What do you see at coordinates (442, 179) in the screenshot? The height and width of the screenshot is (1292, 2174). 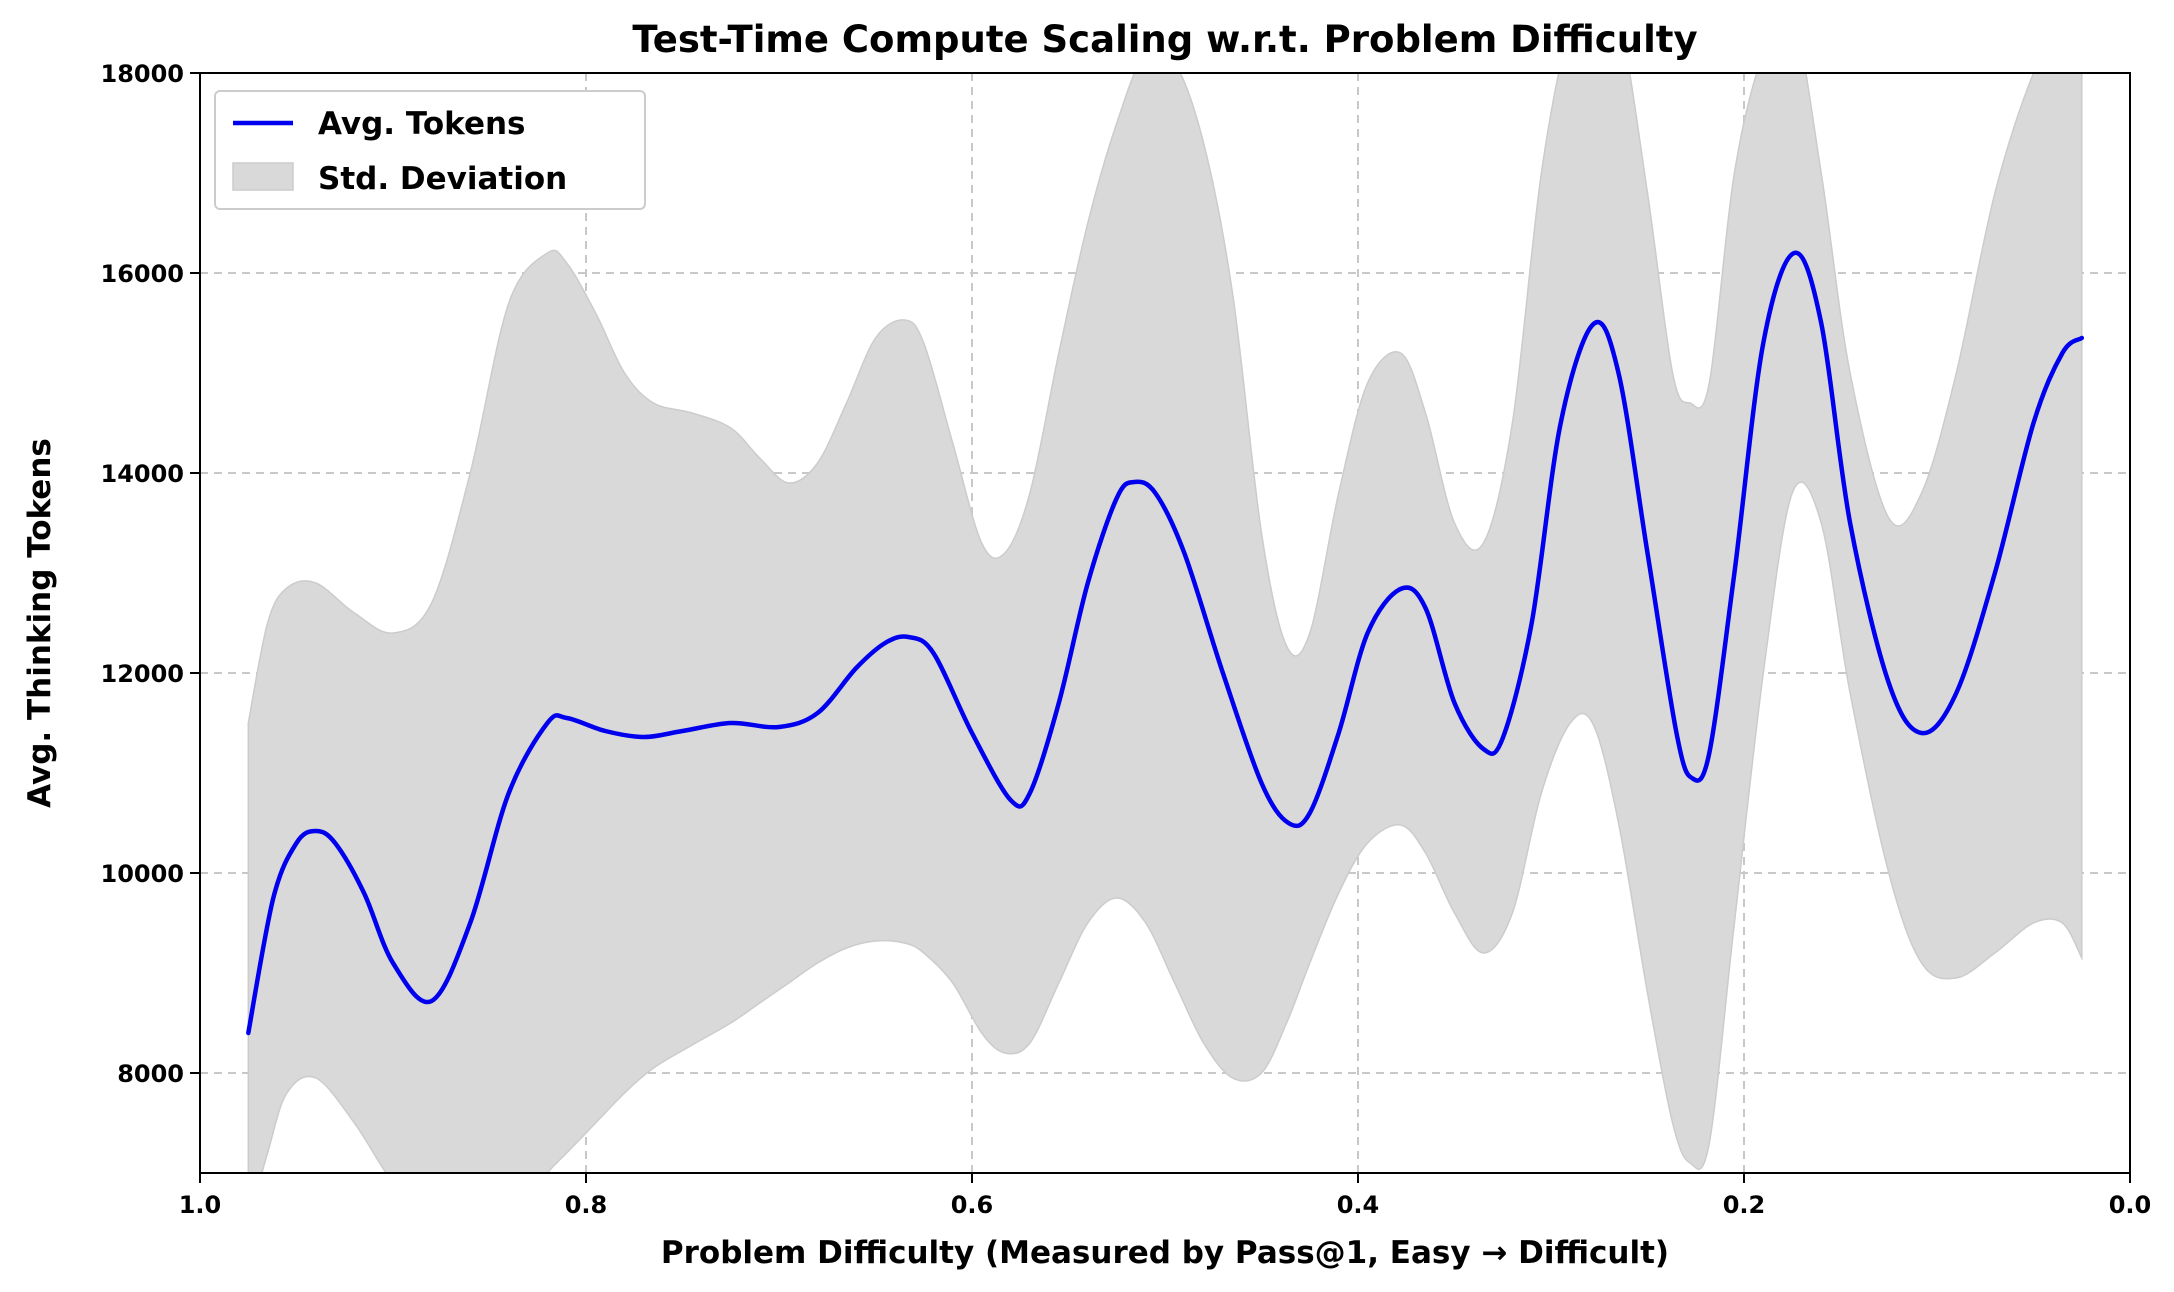 I see `legend-label-std-deviation: Std. Deviation` at bounding box center [442, 179].